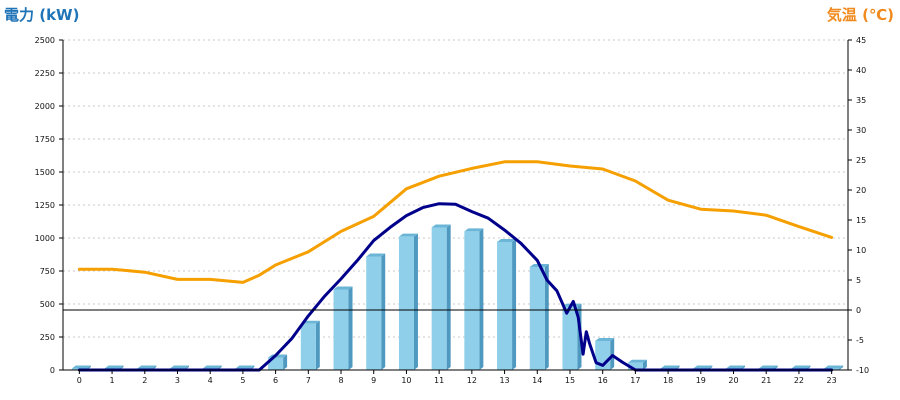 This screenshot has height=400, width=900. I want to click on x-tick-label: 14, so click(537, 380).